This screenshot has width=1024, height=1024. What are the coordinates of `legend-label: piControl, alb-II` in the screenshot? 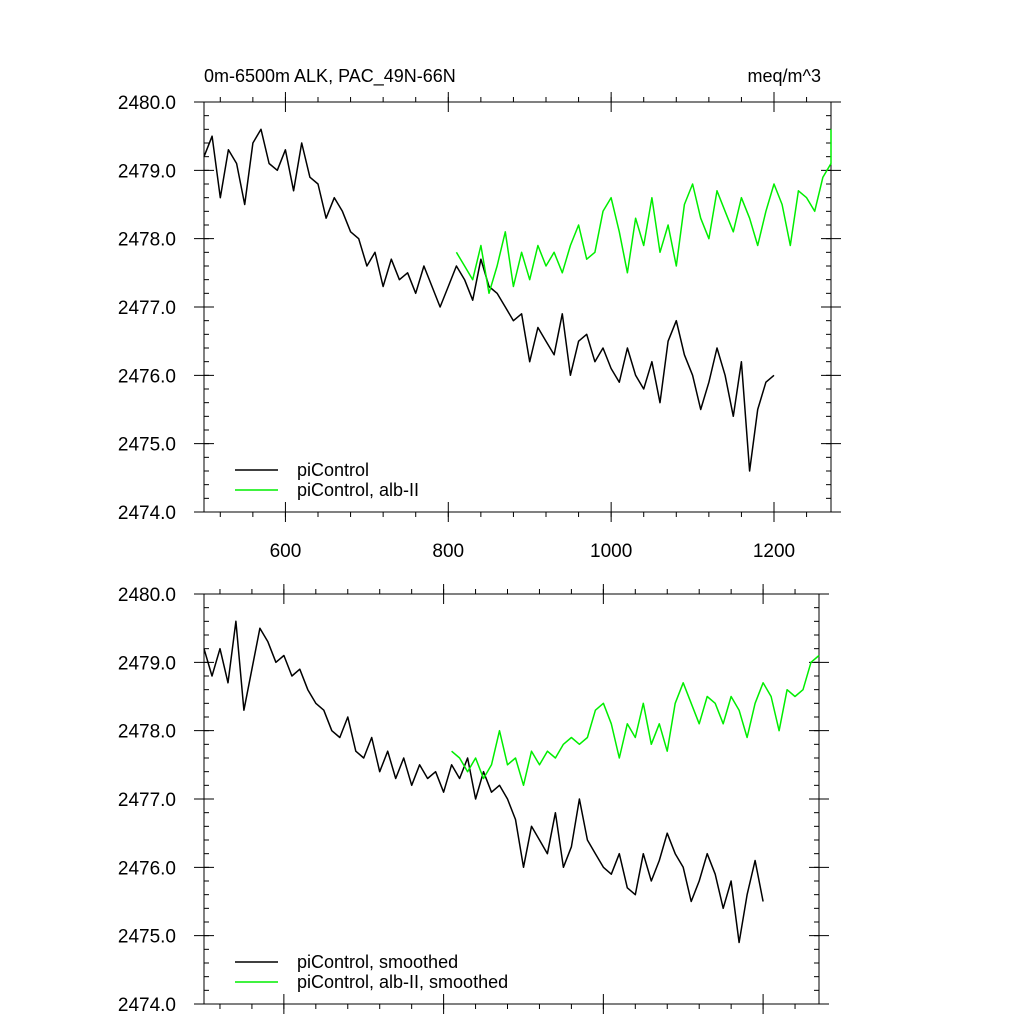 It's located at (358, 490).